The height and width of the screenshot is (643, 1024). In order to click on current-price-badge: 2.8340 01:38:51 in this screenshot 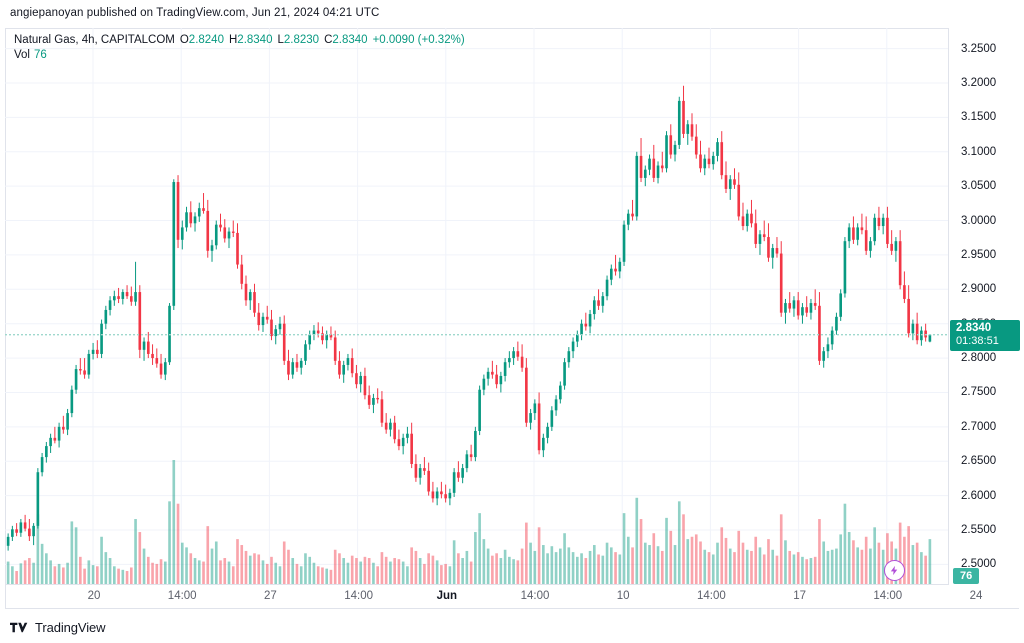, I will do `click(985, 335)`.